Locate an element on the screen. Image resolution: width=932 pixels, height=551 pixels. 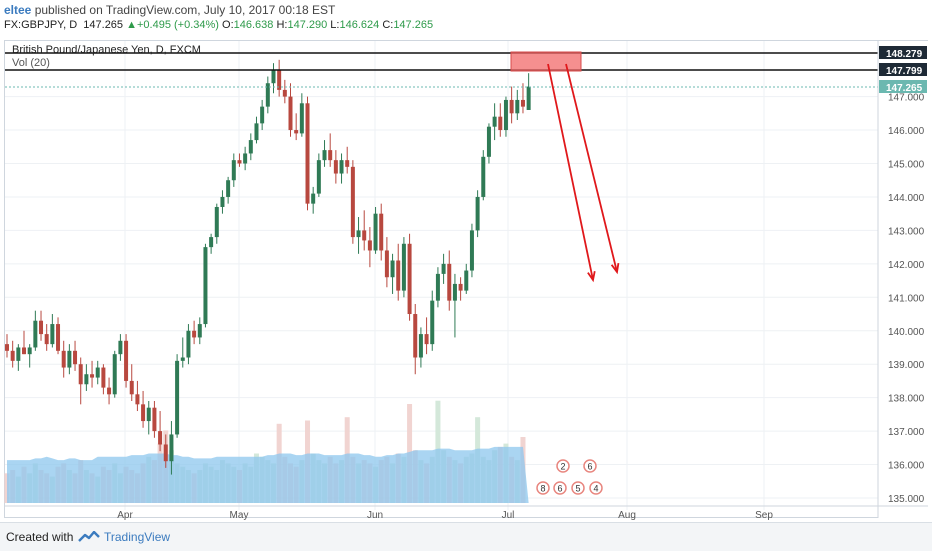
time-tick-label: Sep is located at coordinates (764, 515).